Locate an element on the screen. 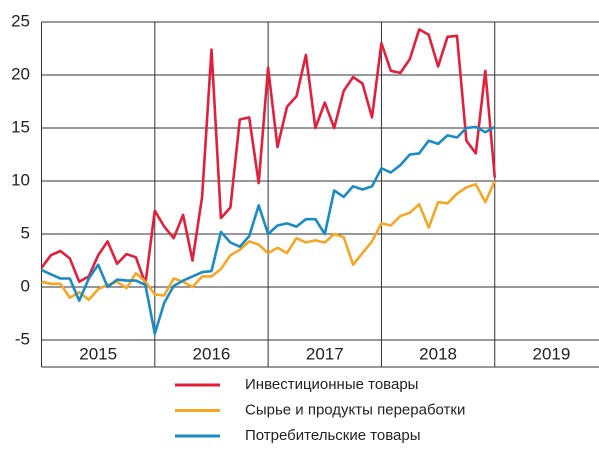 Image resolution: width=599 pixels, height=453 pixels. y-tick-label: 25 is located at coordinates (20, 20).